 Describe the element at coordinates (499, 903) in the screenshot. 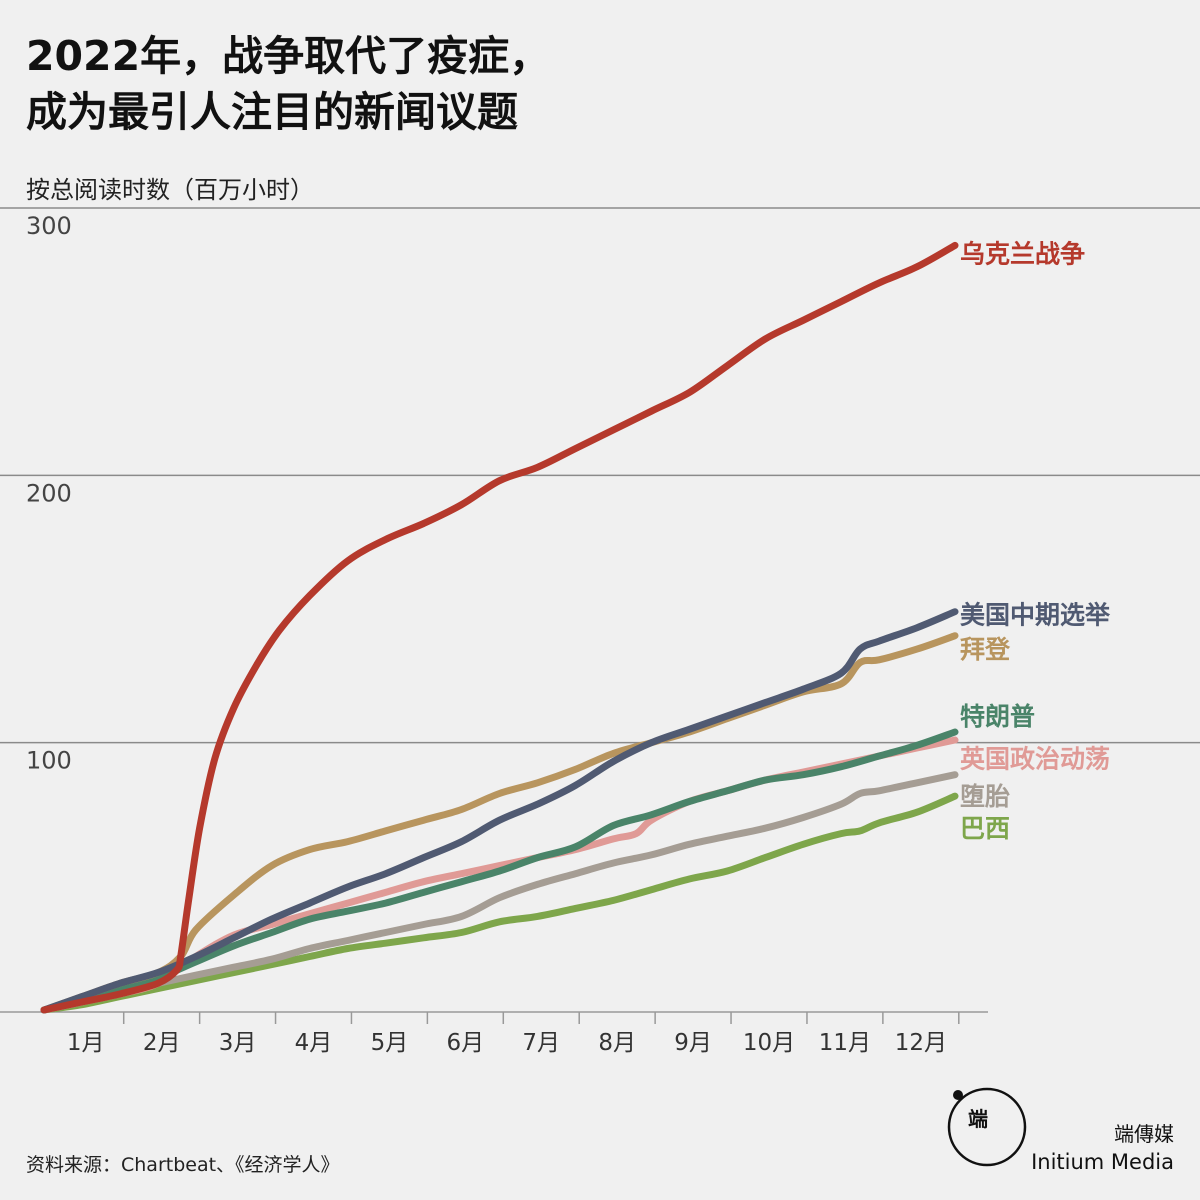

I see `series-line` at that location.